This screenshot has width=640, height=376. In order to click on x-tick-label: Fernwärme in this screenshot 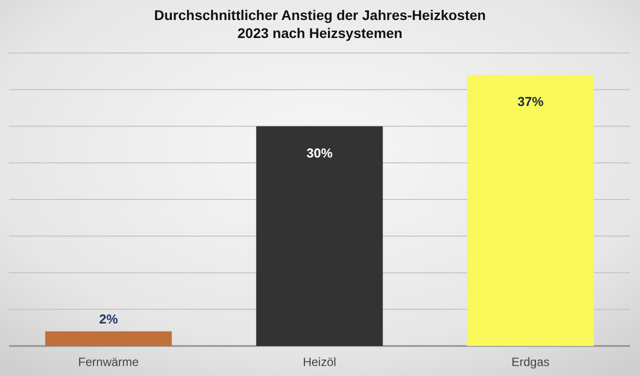, I will do `click(109, 362)`.